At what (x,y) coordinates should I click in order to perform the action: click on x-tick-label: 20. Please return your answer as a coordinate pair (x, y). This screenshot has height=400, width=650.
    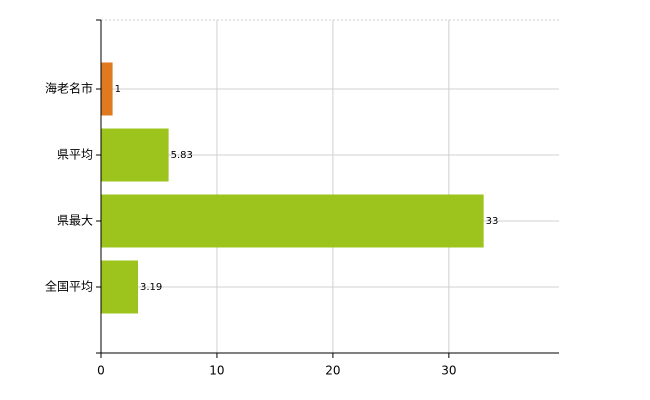
    Looking at the image, I should click on (332, 371).